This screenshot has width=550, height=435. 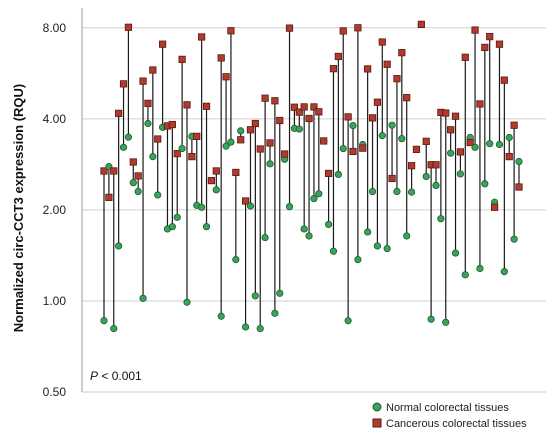 What do you see at coordinates (447, 408) in the screenshot?
I see `legend-normal-label: Normal colorectal tissues` at bounding box center [447, 408].